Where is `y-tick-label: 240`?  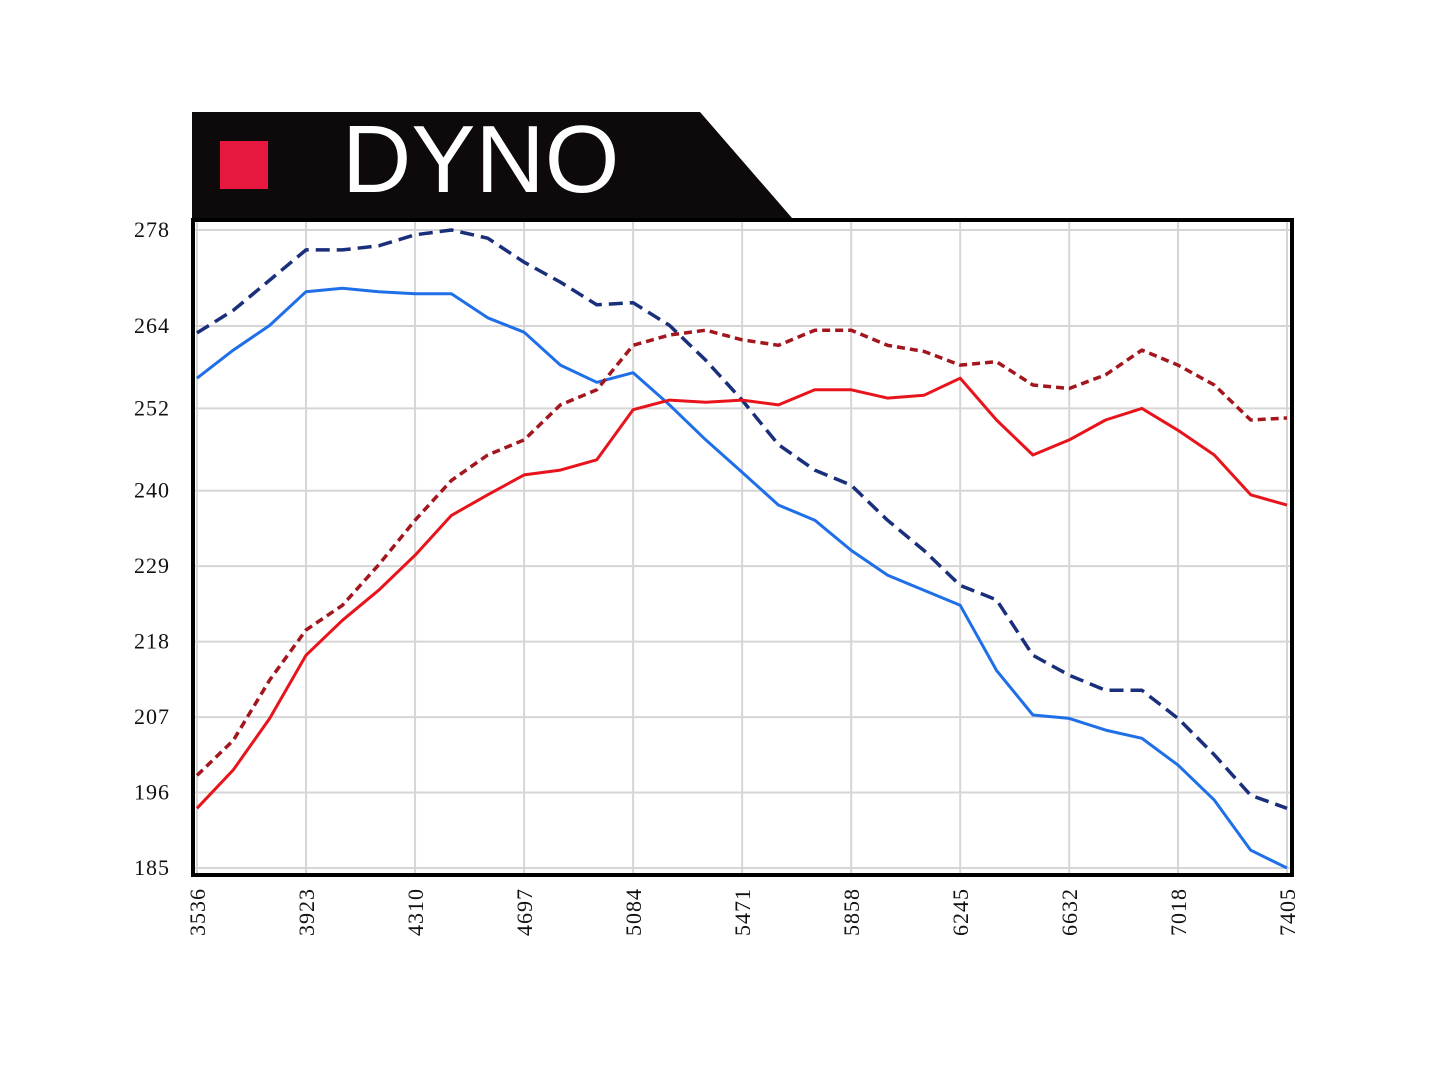 y-tick-label: 240 is located at coordinates (152, 490).